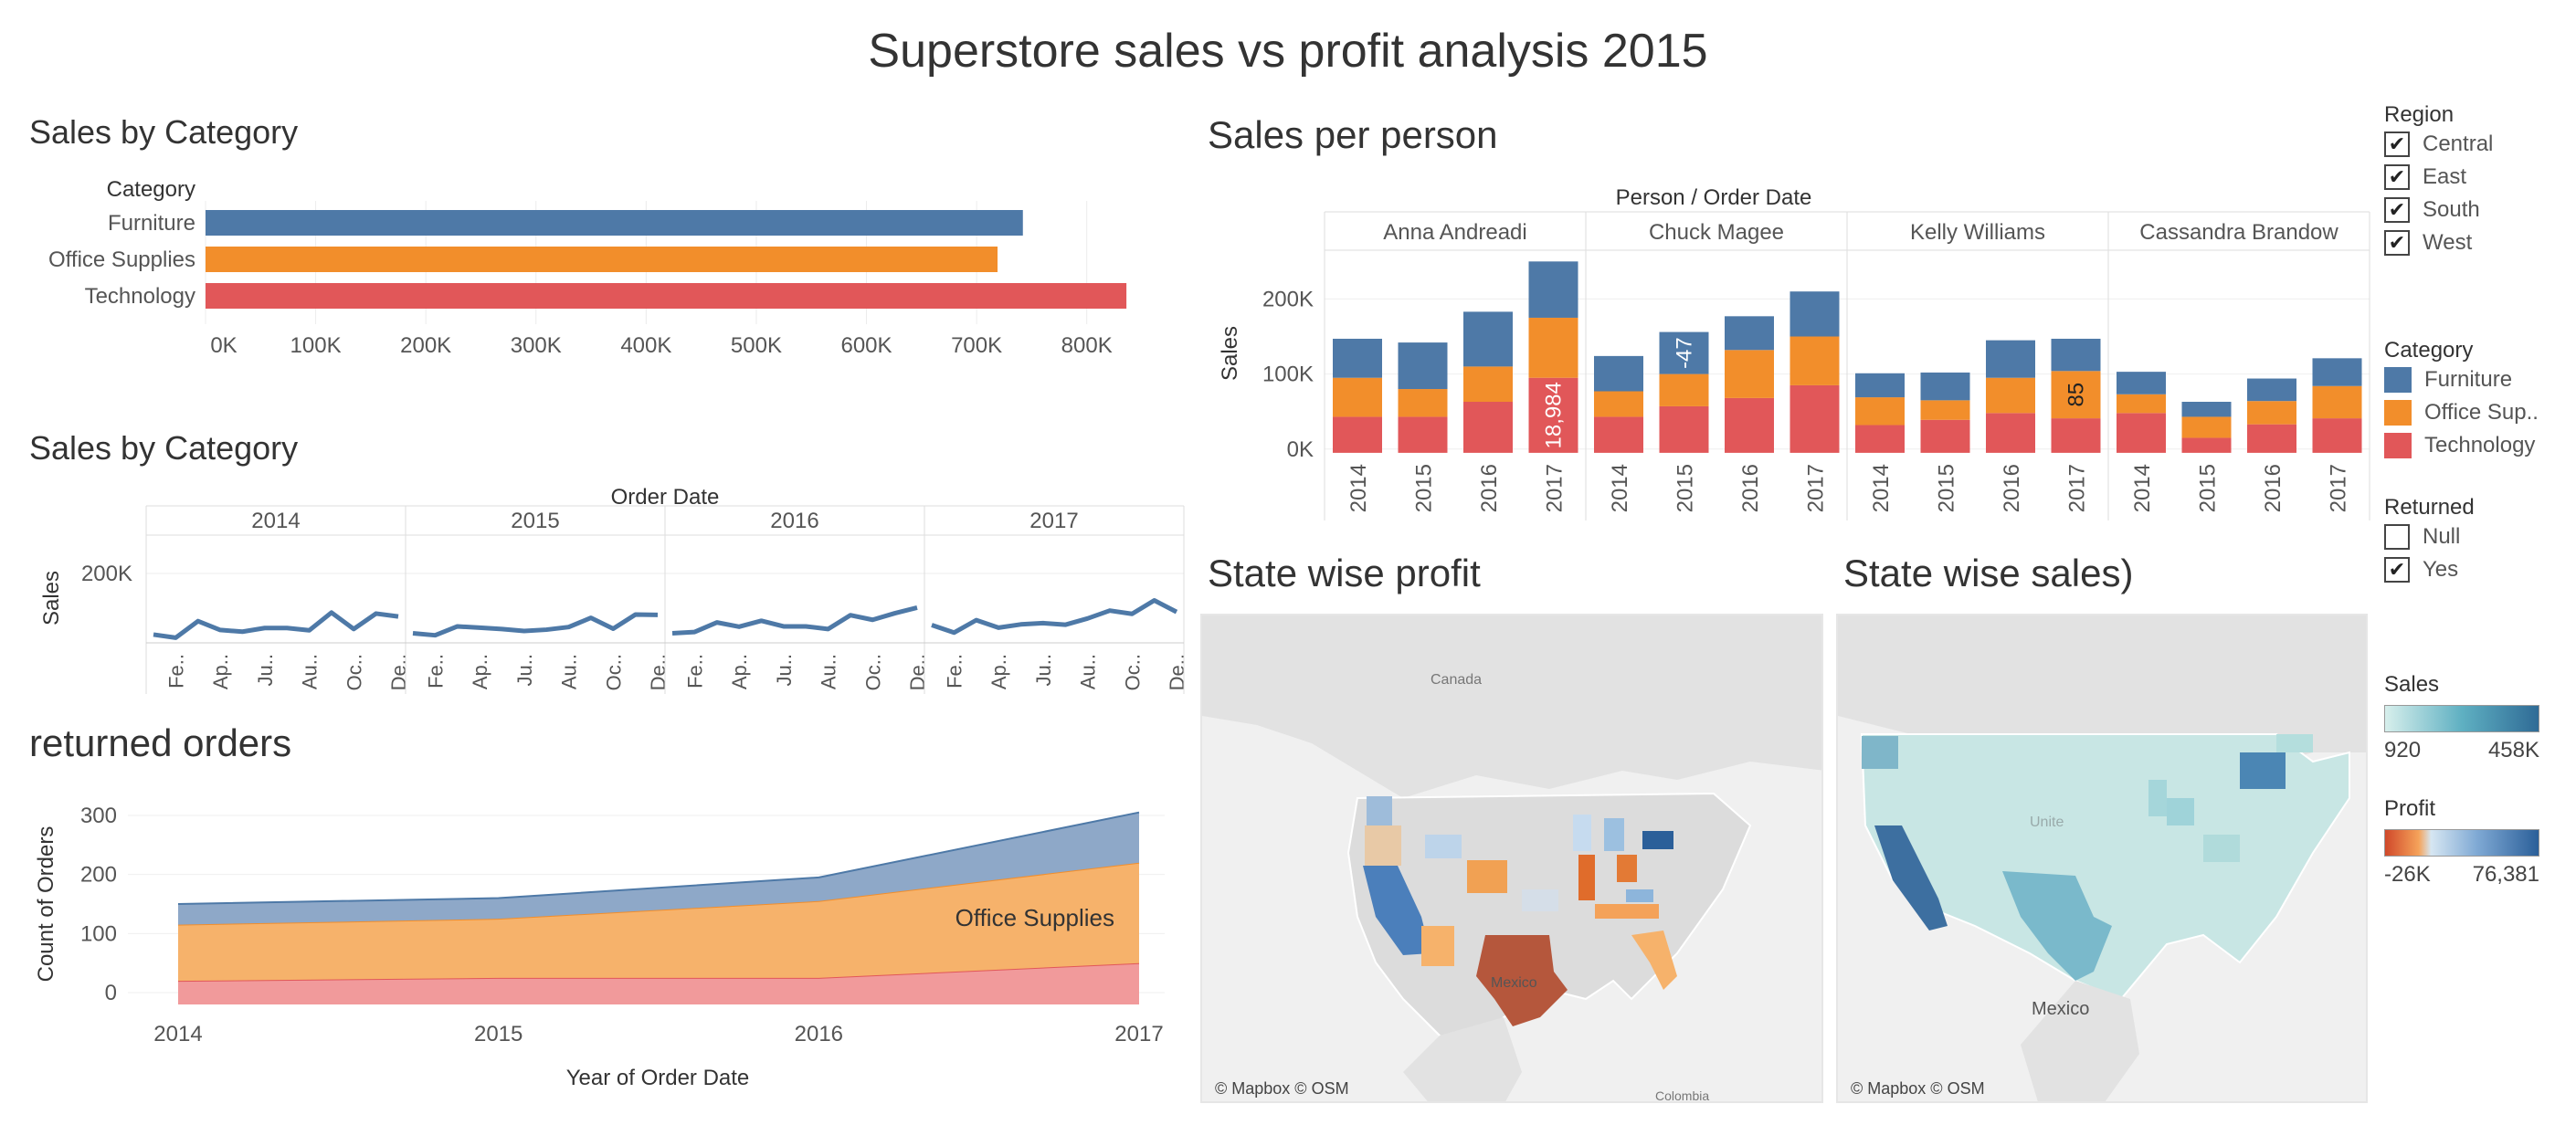 The height and width of the screenshot is (1125, 2576). What do you see at coordinates (1288, 299) in the screenshot?
I see `y-tick-label: 200K` at bounding box center [1288, 299].